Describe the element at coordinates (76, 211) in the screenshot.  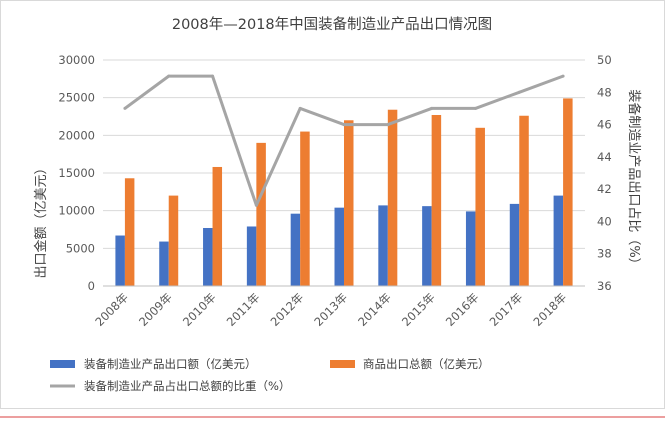
I see `y-tick-label: 10000` at that location.